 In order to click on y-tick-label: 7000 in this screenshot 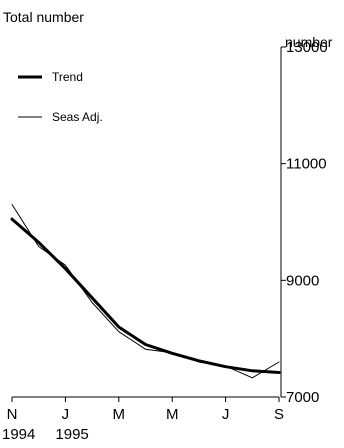, I will do `click(302, 397)`.